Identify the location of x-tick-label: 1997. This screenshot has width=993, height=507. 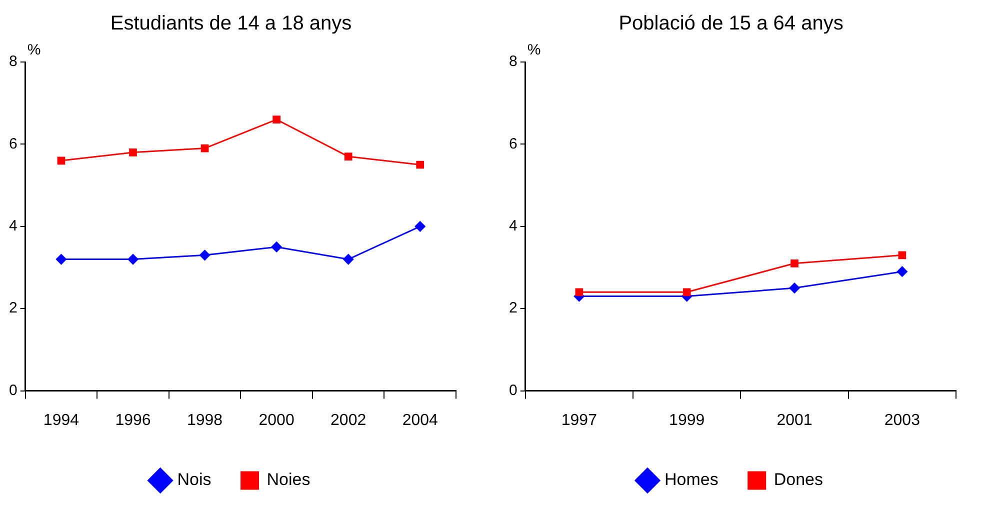
(579, 420).